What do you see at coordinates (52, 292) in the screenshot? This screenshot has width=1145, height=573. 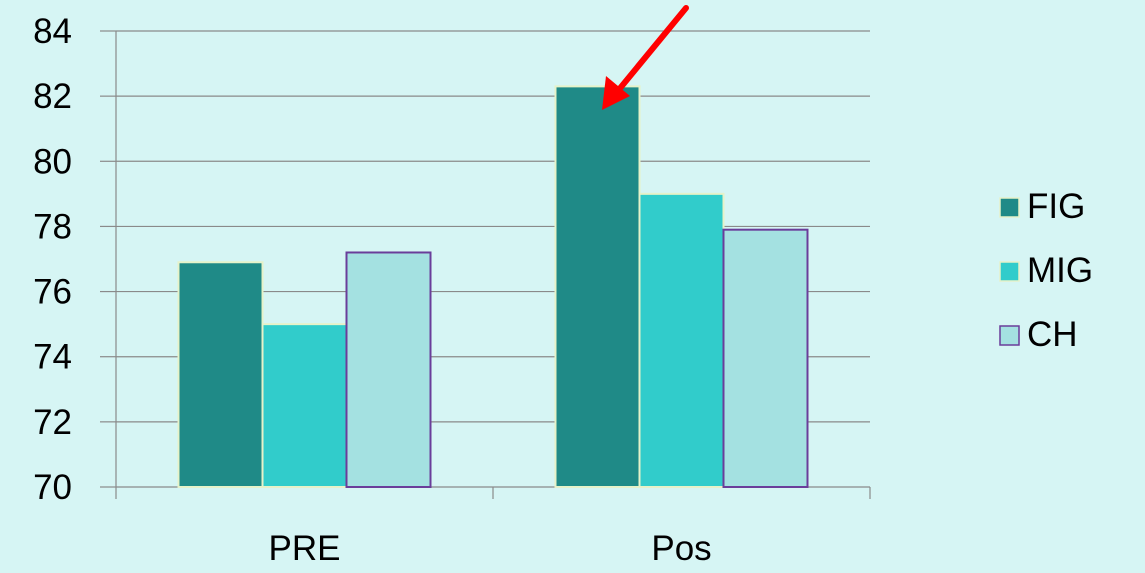 I see `y-tick-label: 76` at bounding box center [52, 292].